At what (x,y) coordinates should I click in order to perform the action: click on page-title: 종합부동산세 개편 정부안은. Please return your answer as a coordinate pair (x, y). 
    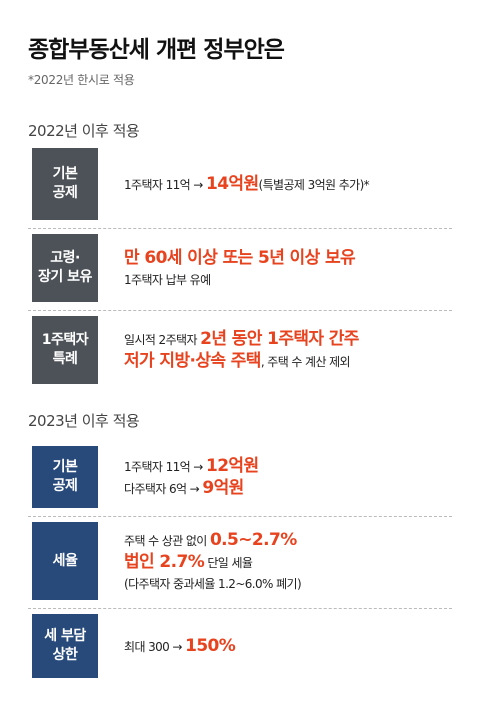
    Looking at the image, I should click on (156, 50).